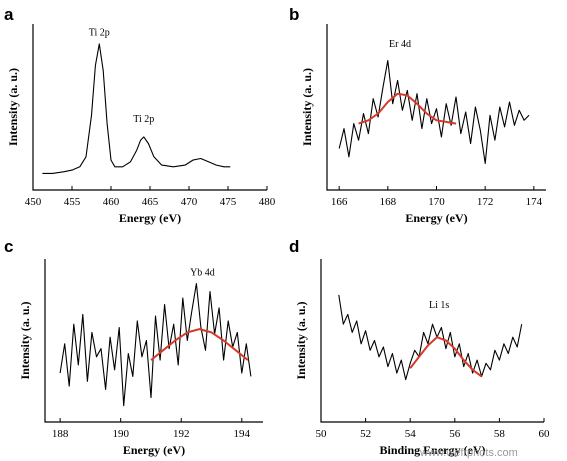  I want to click on x-tick-label: 450, so click(33, 202).